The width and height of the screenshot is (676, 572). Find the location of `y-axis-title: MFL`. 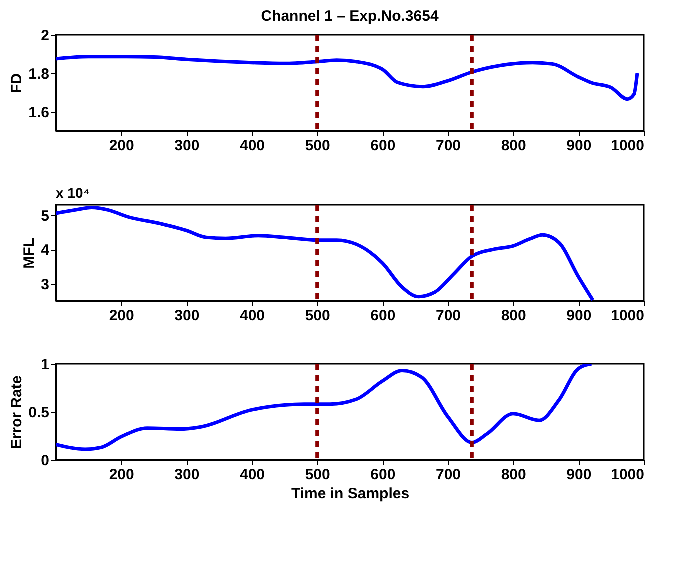

y-axis-title: MFL is located at coordinates (29, 253).